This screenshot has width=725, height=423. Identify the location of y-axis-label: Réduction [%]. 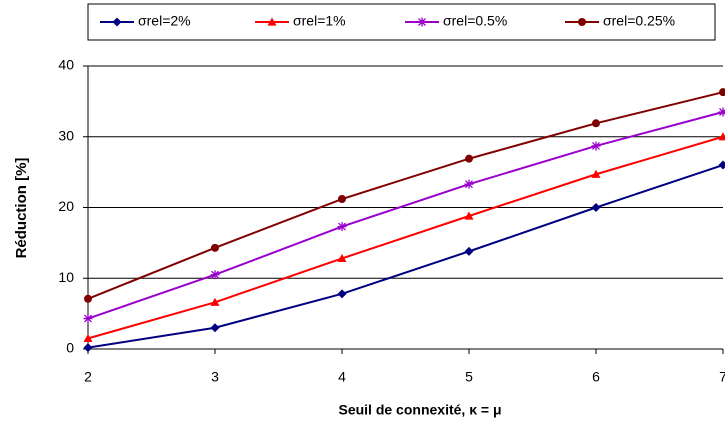
(21, 208).